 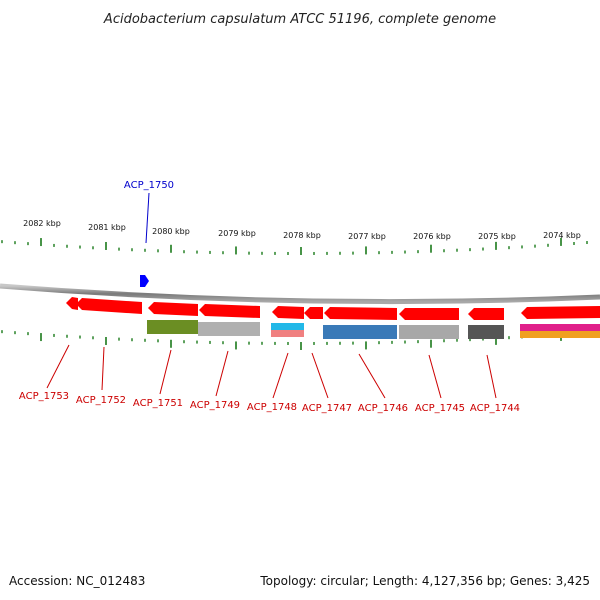 What do you see at coordinates (383, 408) in the screenshot?
I see `gene-label: ACP_1746` at bounding box center [383, 408].